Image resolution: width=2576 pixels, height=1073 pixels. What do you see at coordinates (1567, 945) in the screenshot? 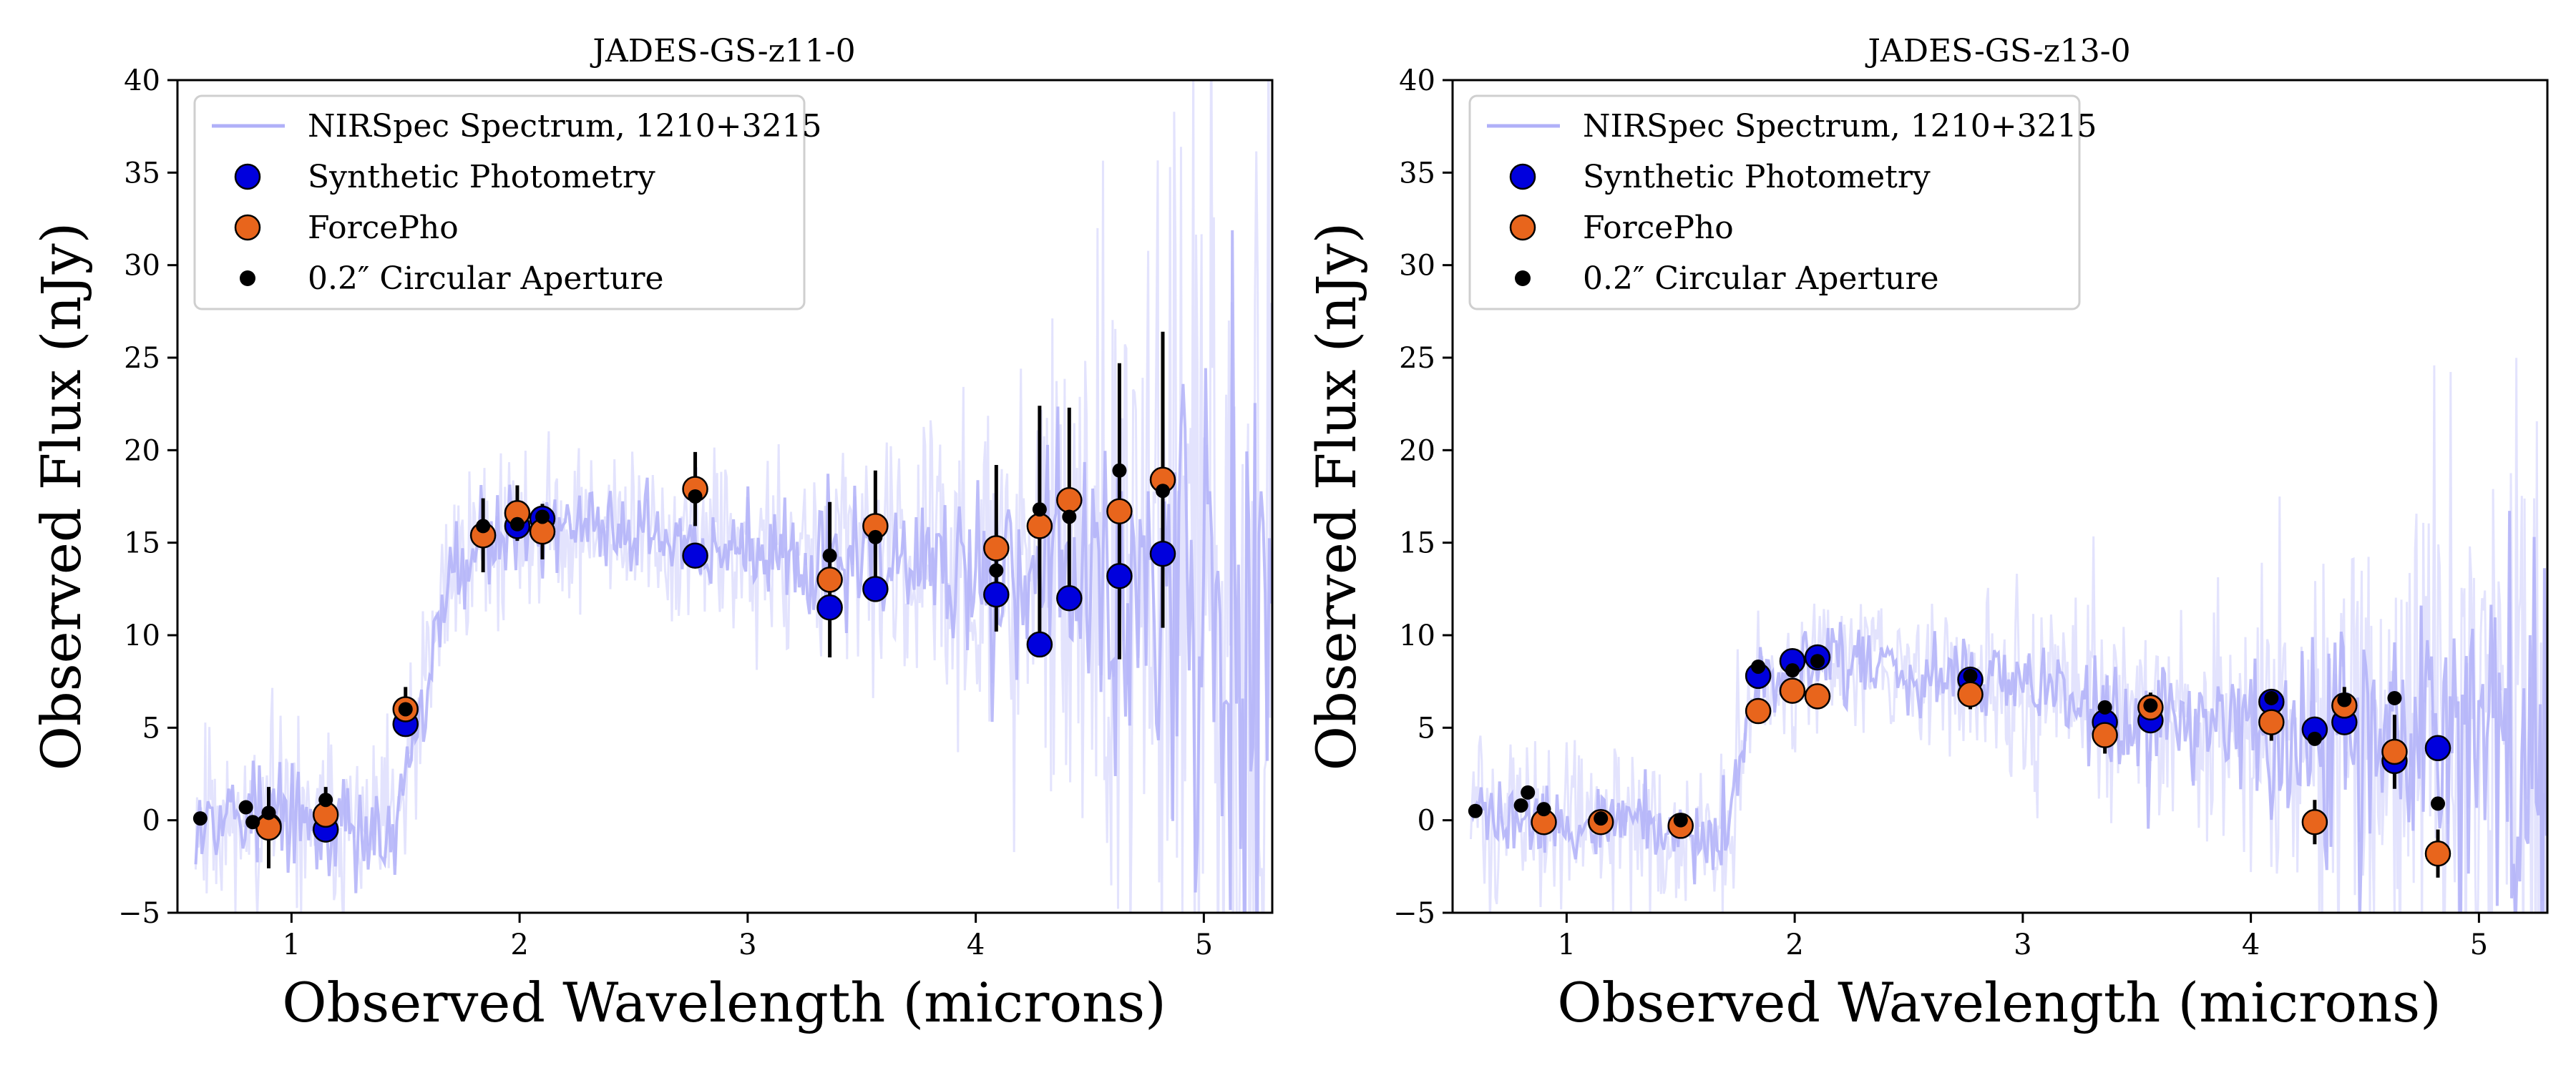
I see `x-tick-label: 1` at bounding box center [1567, 945].